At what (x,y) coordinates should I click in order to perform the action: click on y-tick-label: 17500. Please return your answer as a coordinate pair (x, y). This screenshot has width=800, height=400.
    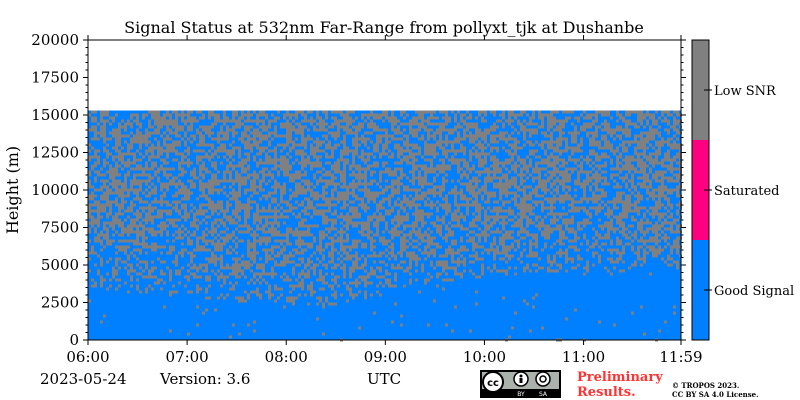
    Looking at the image, I should click on (55, 78).